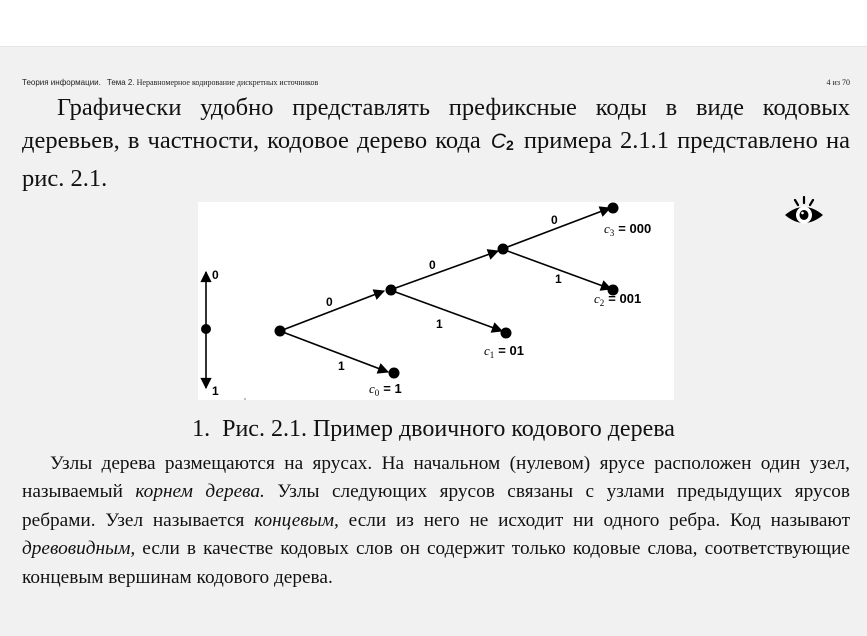 The image size is (867, 636). Describe the element at coordinates (120, 82) in the screenshot. I see `topic-label: Тема 2.` at that location.